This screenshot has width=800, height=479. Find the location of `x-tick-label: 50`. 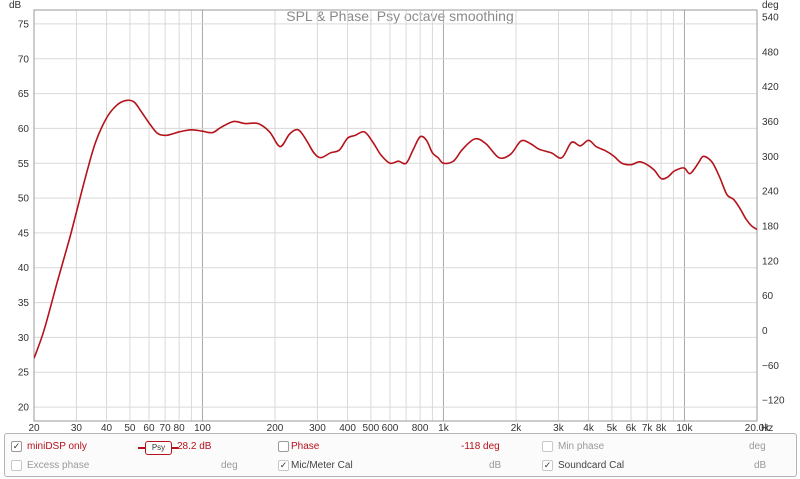

x-tick-label: 50 is located at coordinates (130, 427).